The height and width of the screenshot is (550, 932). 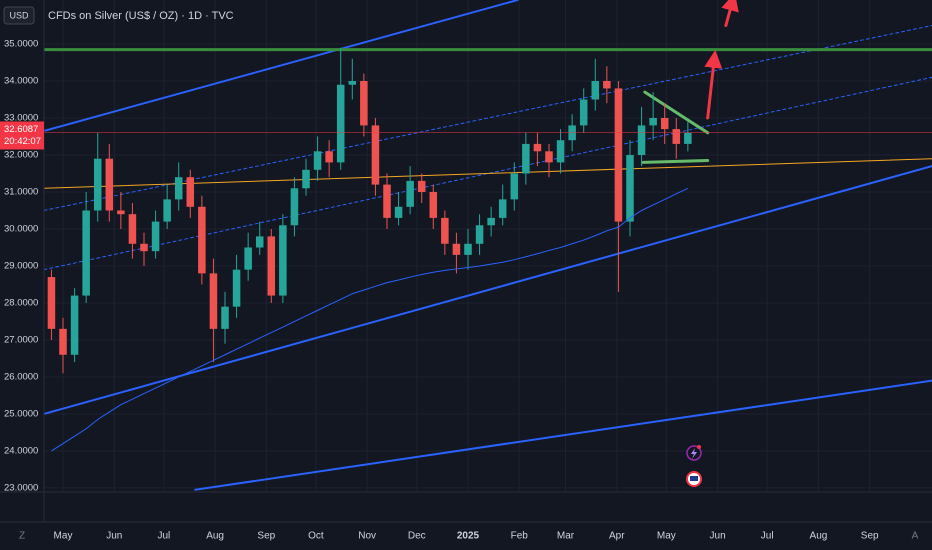 I want to click on currency: USD, so click(x=19, y=15).